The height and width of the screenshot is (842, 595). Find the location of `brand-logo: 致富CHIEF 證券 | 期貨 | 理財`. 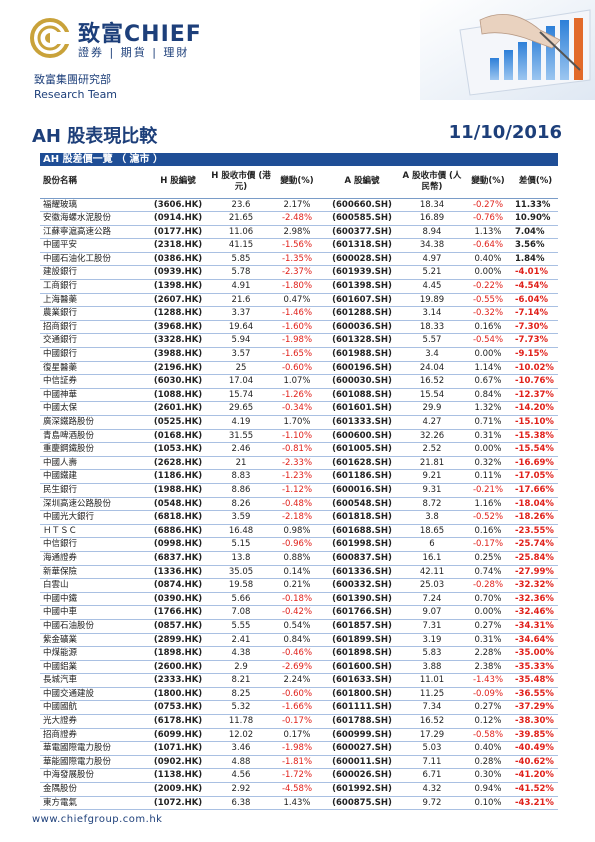

brand-logo: 致富CHIEF 證券 | 期貨 | 理財 is located at coordinates (130, 39).